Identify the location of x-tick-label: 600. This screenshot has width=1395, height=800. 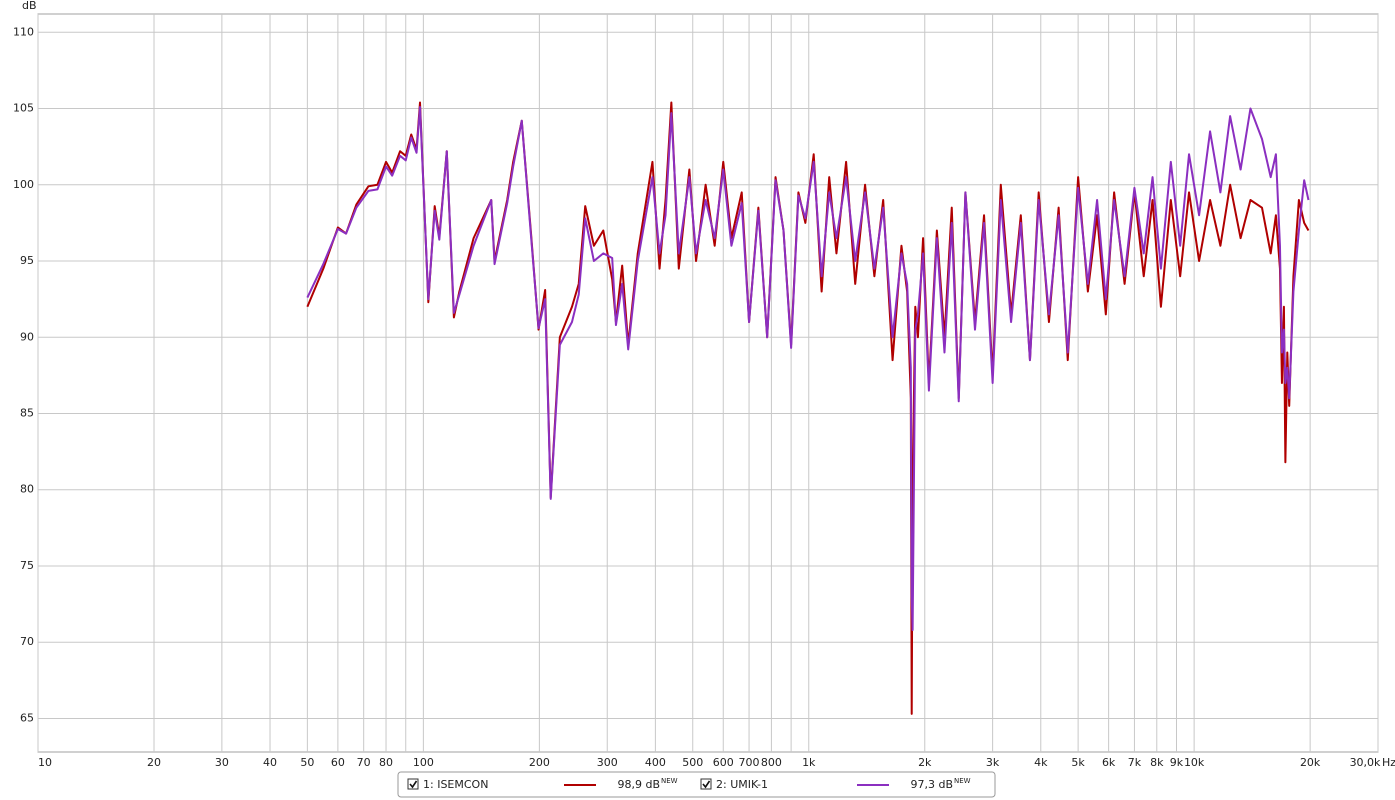
(723, 762).